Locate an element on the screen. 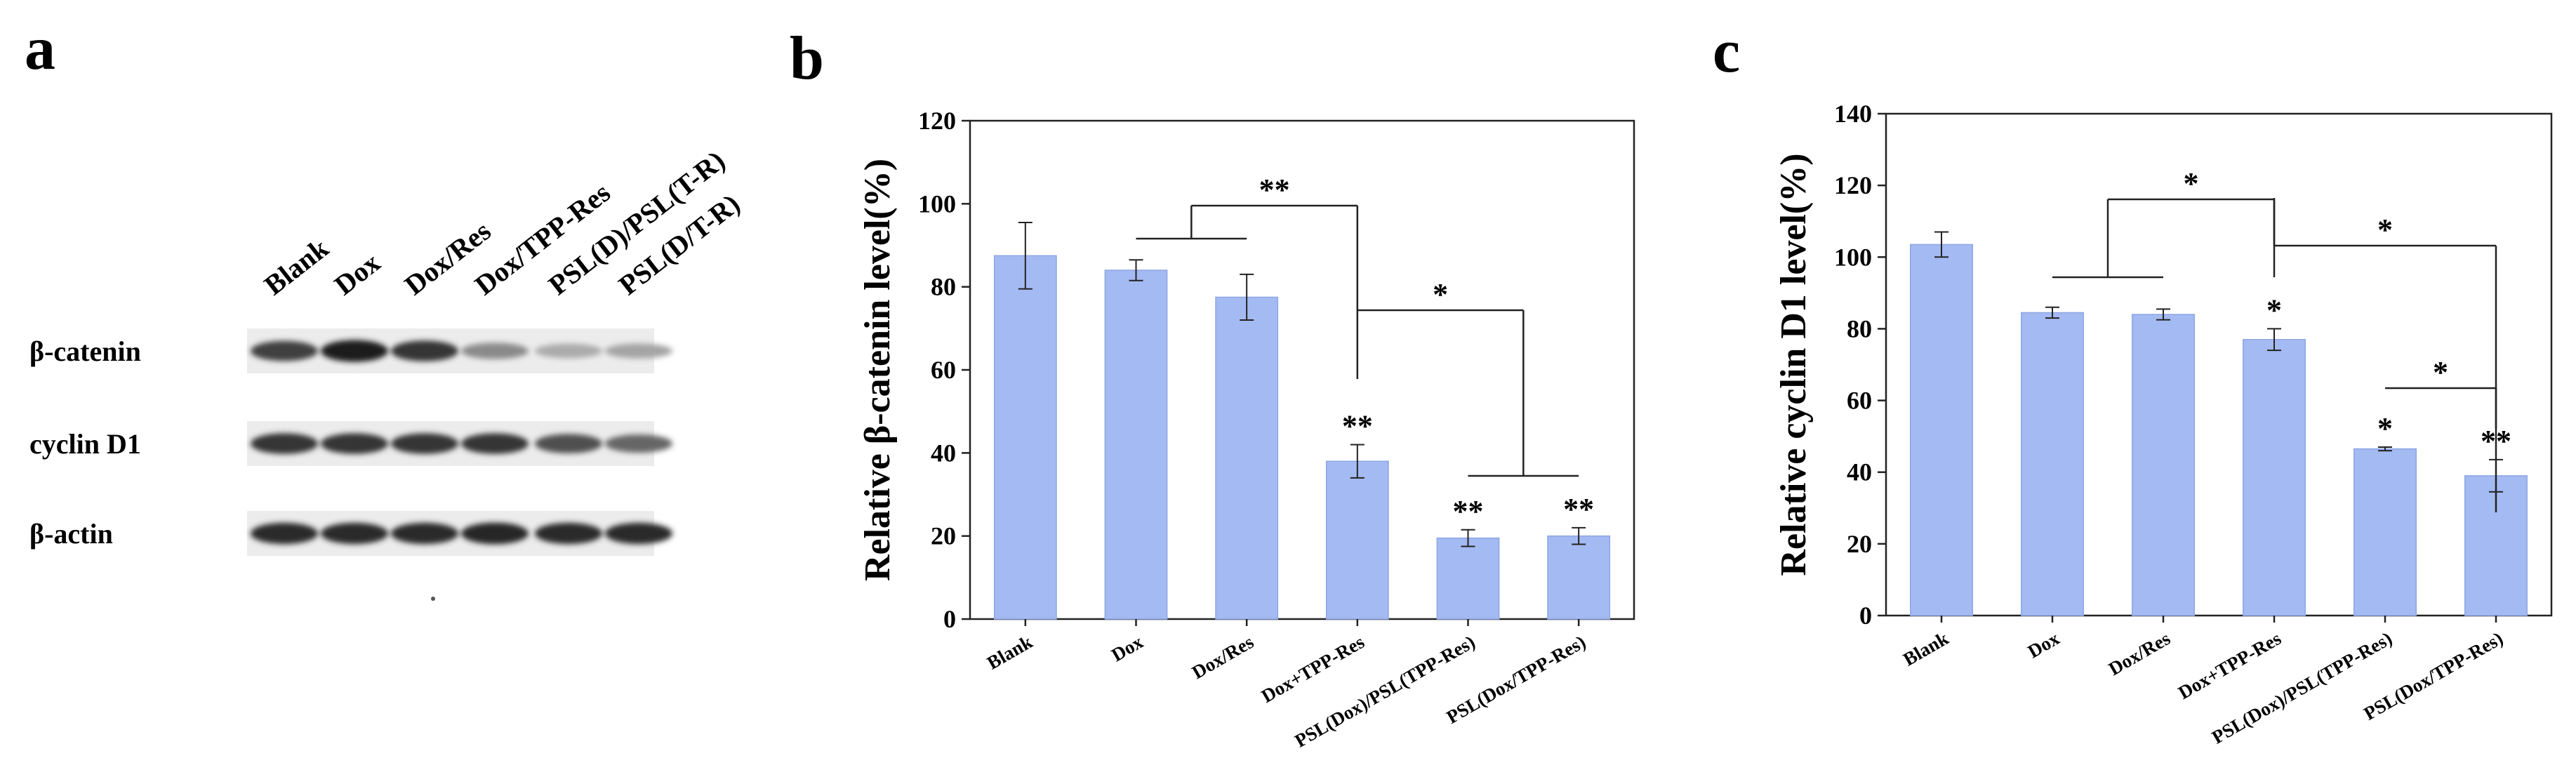 The width and height of the screenshot is (2576, 784). band-label: β-catenin is located at coordinates (85, 351).